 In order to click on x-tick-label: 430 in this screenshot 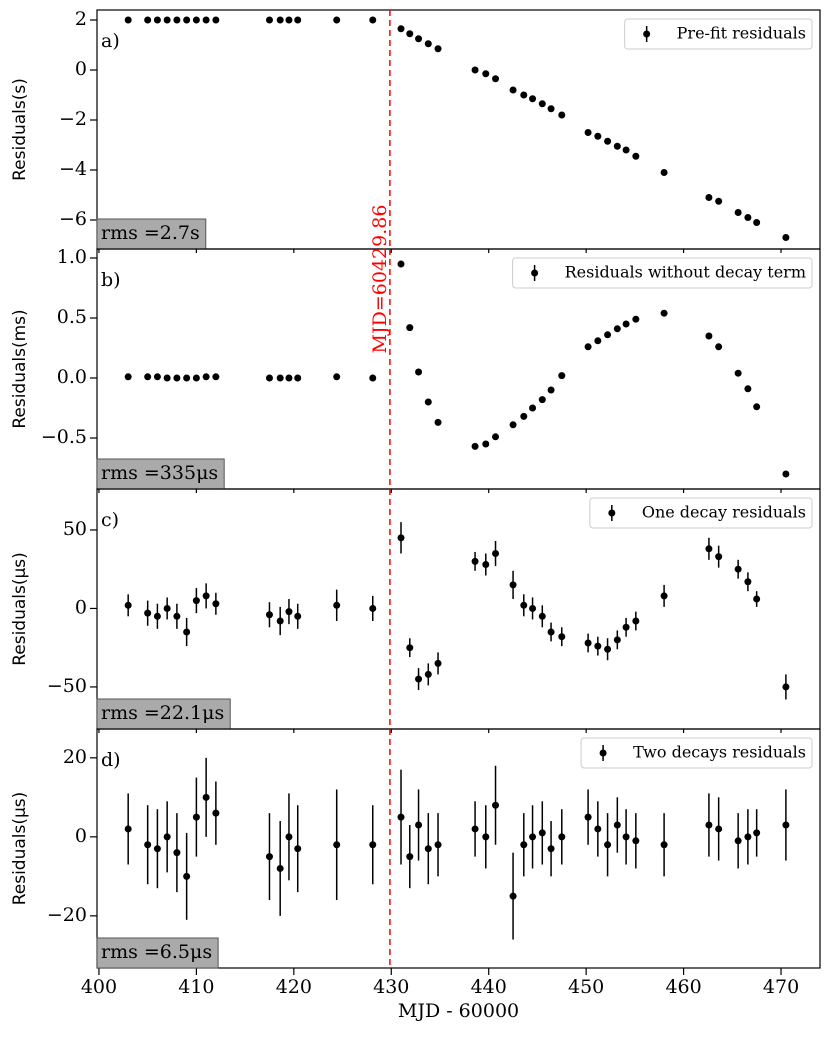, I will do `click(391, 987)`.